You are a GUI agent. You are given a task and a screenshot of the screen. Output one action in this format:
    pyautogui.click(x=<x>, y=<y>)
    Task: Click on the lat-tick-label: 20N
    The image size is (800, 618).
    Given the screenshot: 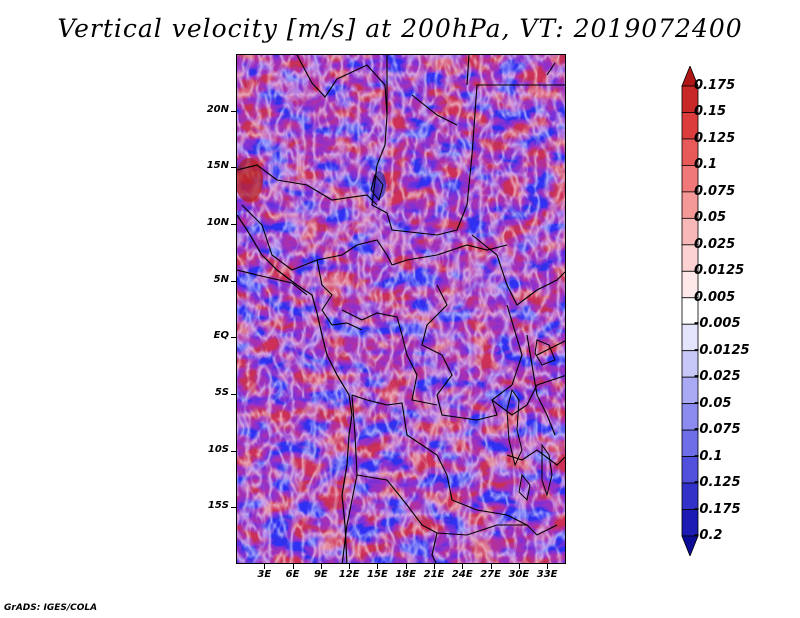 What is the action you would take?
    pyautogui.click(x=217, y=109)
    